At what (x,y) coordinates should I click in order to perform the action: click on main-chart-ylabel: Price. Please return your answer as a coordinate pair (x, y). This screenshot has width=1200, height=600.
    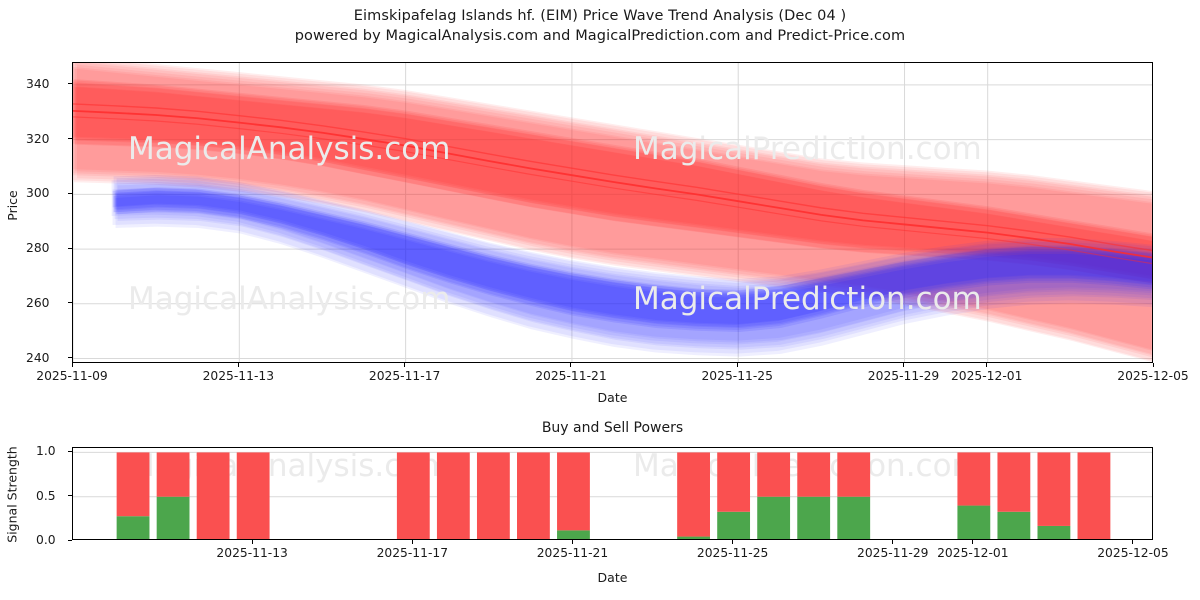
    Looking at the image, I should click on (12, 205).